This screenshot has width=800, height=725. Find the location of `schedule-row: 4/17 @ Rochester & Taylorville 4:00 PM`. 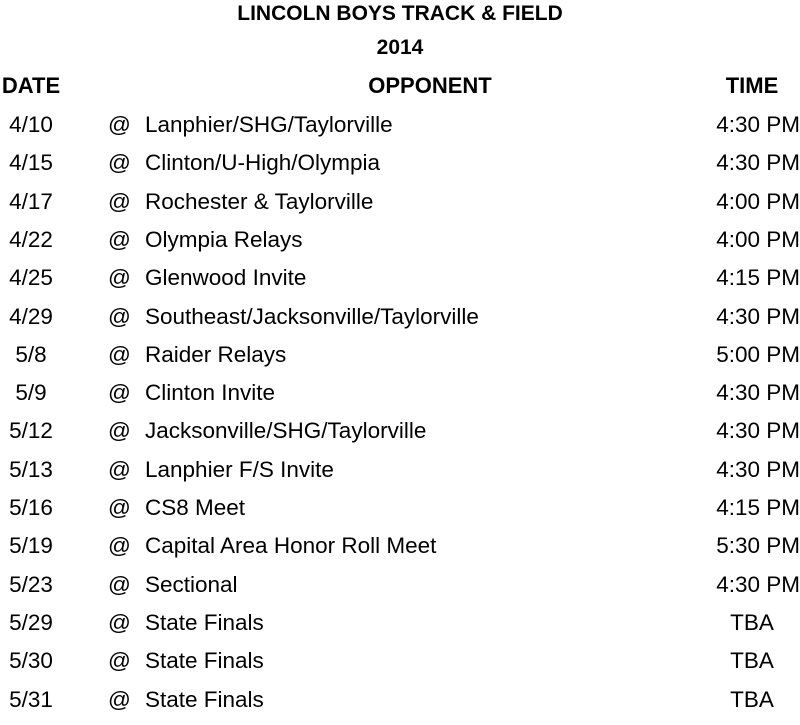

schedule-row: 4/17 @ Rochester & Taylorville 4:00 PM is located at coordinates (400, 208).